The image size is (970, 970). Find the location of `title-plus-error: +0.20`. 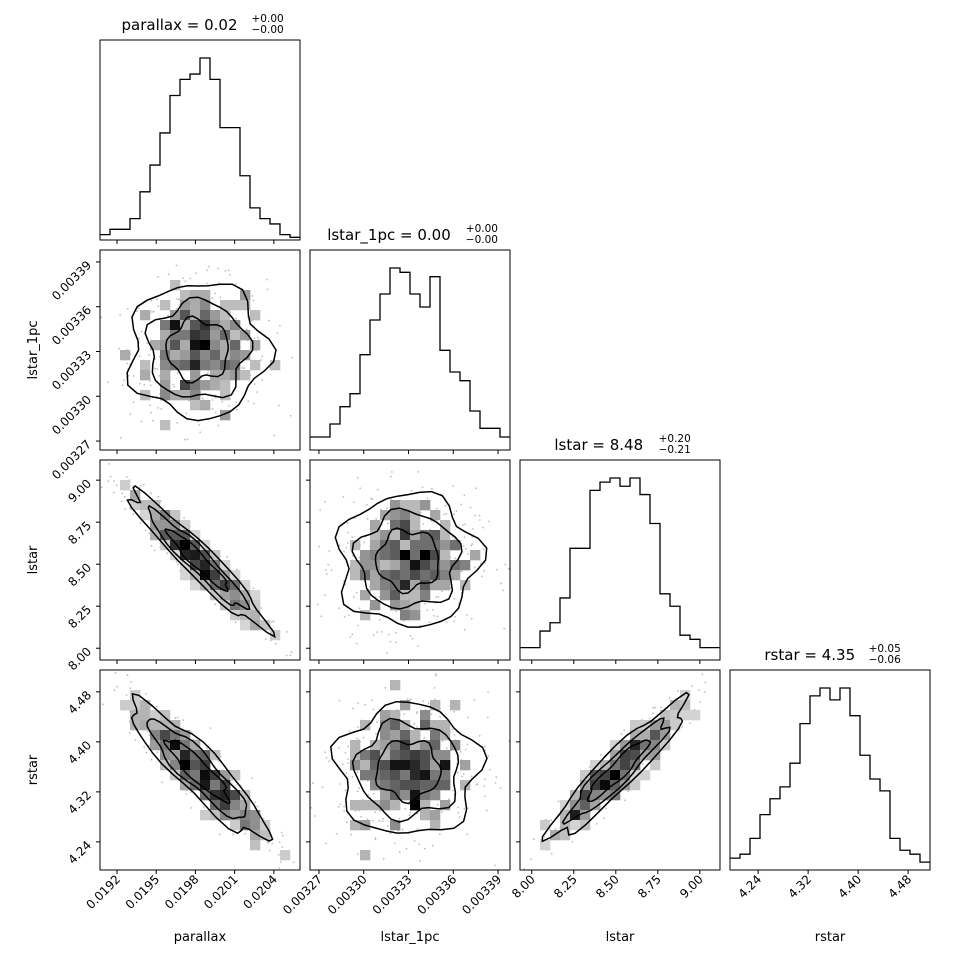

title-plus-error: +0.20 is located at coordinates (675, 439).